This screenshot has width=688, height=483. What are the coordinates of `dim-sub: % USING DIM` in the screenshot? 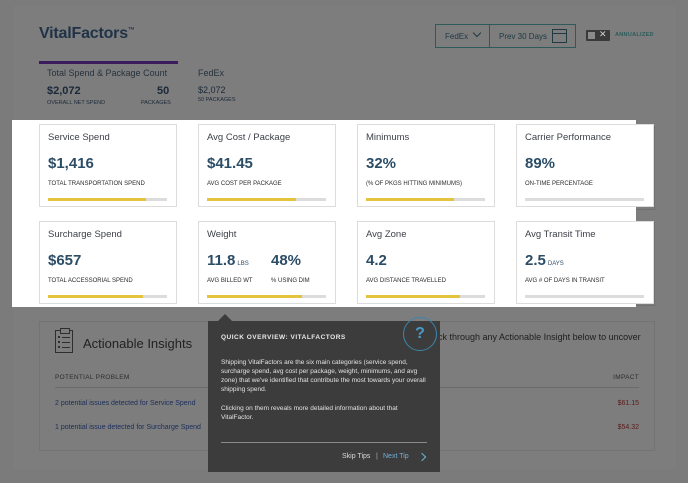 It's located at (290, 281).